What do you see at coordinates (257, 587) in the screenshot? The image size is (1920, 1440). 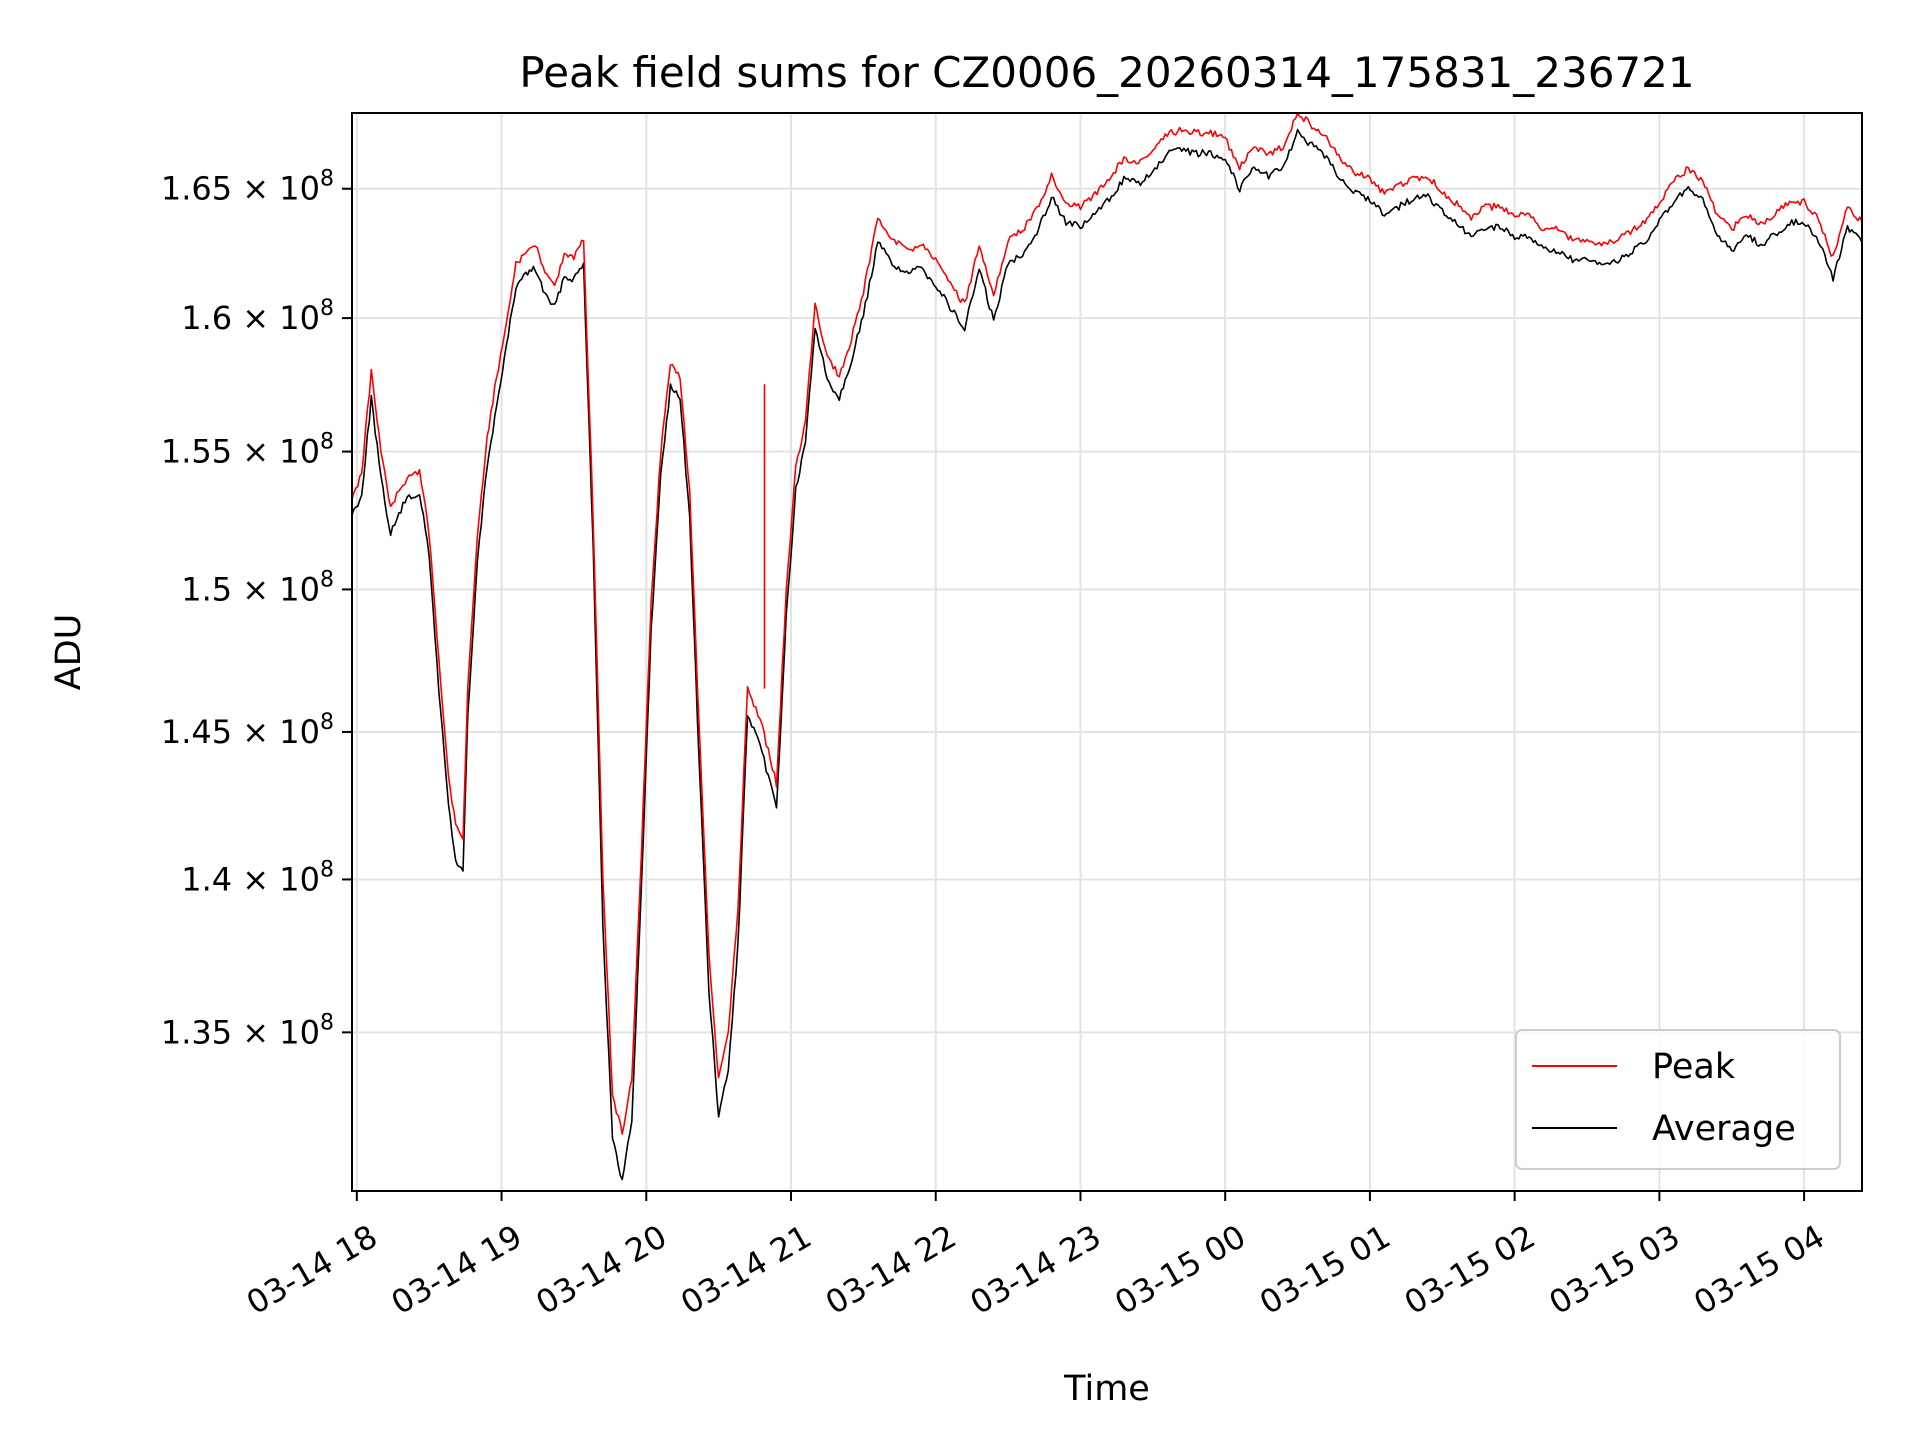 I see `y-tick-label: 1.5 × 108` at bounding box center [257, 587].